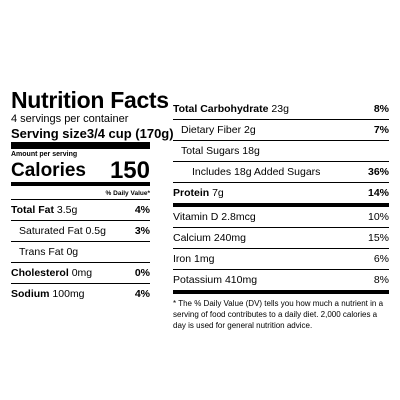 Image resolution: width=400 pixels, height=400 pixels. I want to click on calories-value: 150, so click(129, 170).